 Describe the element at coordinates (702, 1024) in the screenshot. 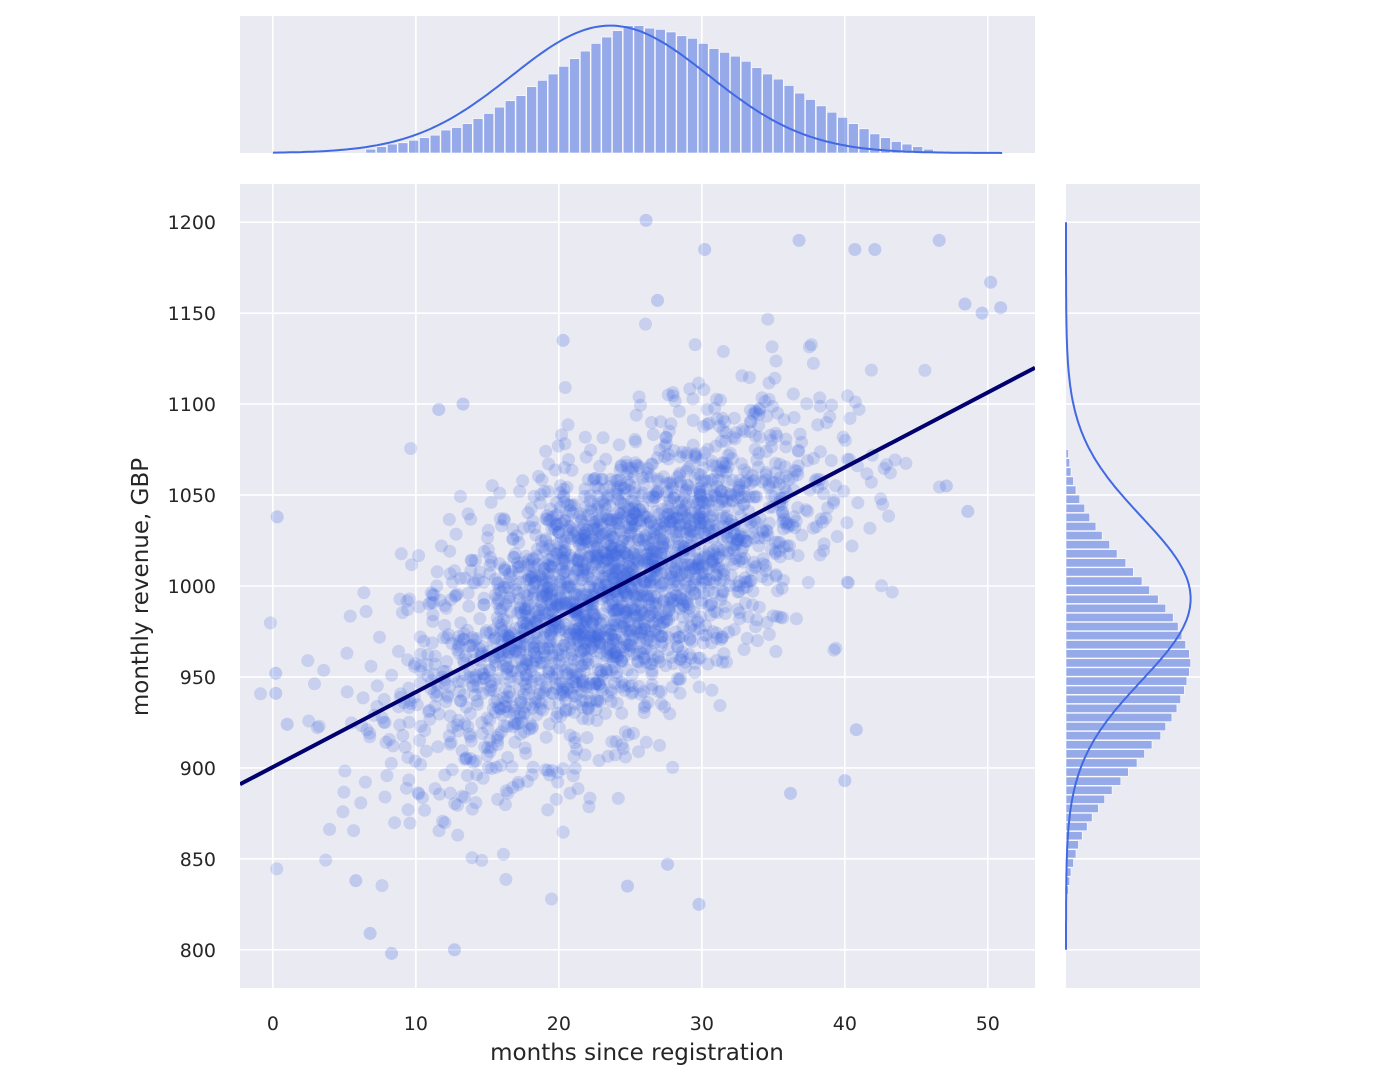

I see `x-tick-label: 30` at that location.